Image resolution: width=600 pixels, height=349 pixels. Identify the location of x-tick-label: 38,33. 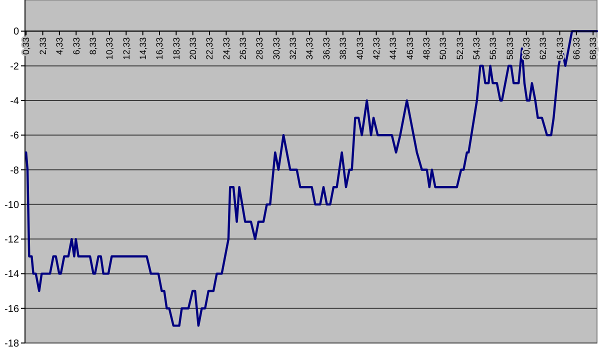
(343, 48).